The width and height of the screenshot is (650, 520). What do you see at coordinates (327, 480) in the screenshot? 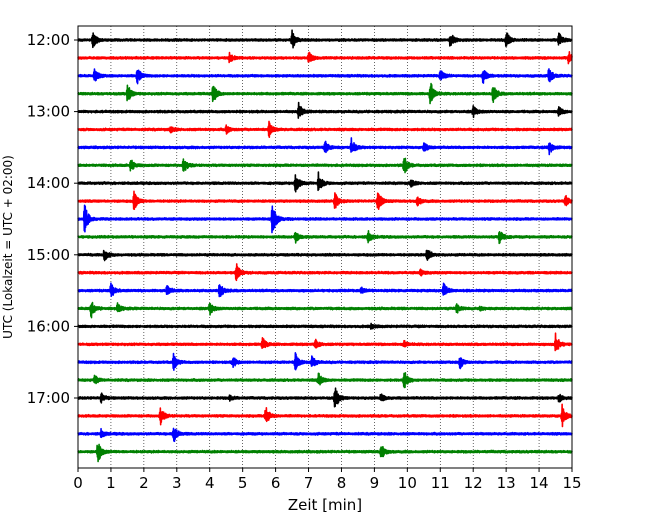
I see `x-axis-ticks: 0 1 2 3 4 5 6 7 8 9 10 11 12 13 14 15` at bounding box center [327, 480].